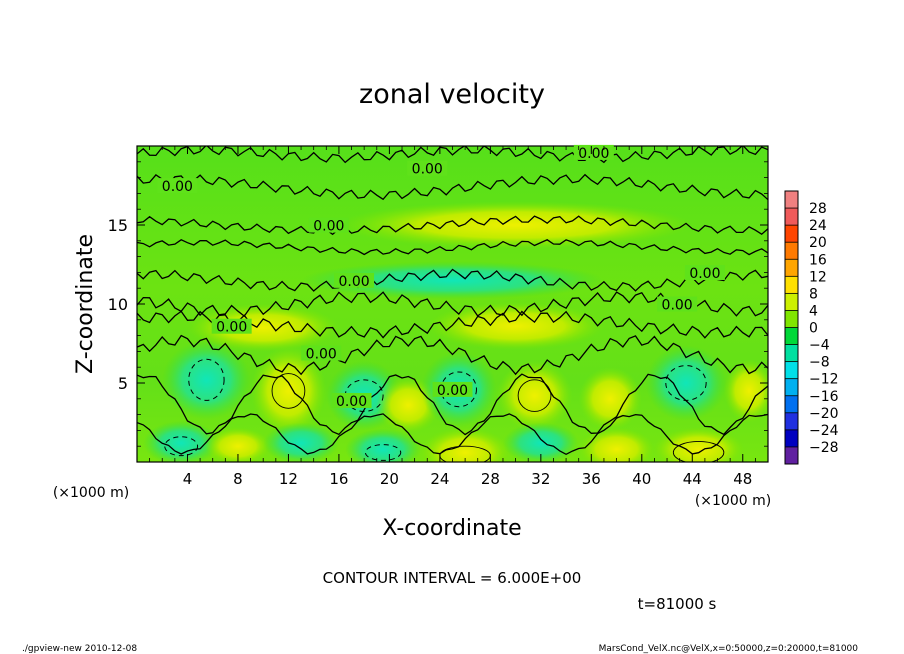 The height and width of the screenshot is (654, 904). I want to click on y-axis-unit: (×1000 m), so click(91, 493).